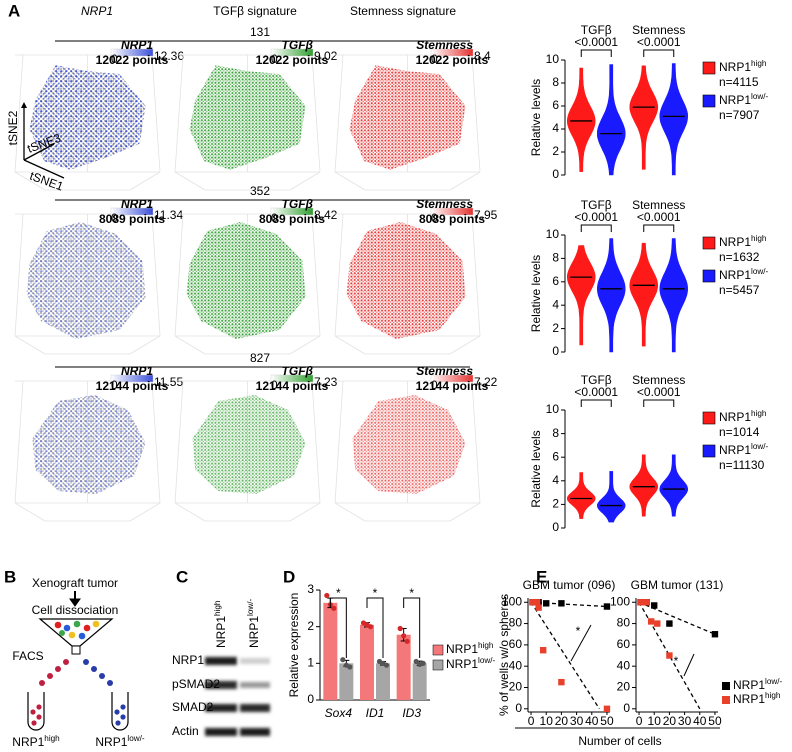  What do you see at coordinates (739, 290) in the screenshot?
I see `legend-n: n=5457` at bounding box center [739, 290].